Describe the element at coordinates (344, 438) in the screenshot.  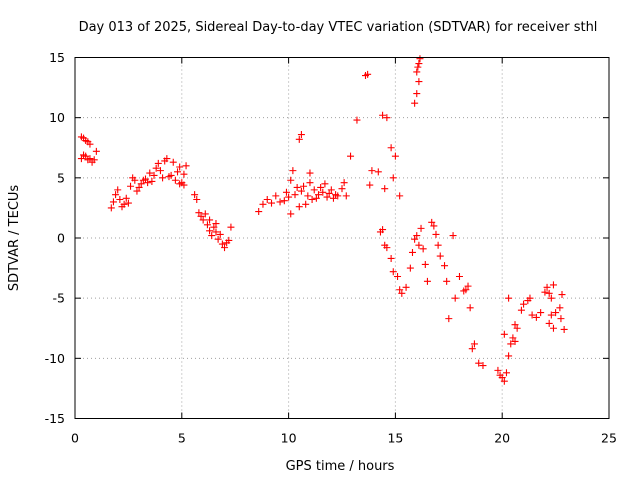
I see `x-tick-labels: 0 5 10 15 20 25` at that location.